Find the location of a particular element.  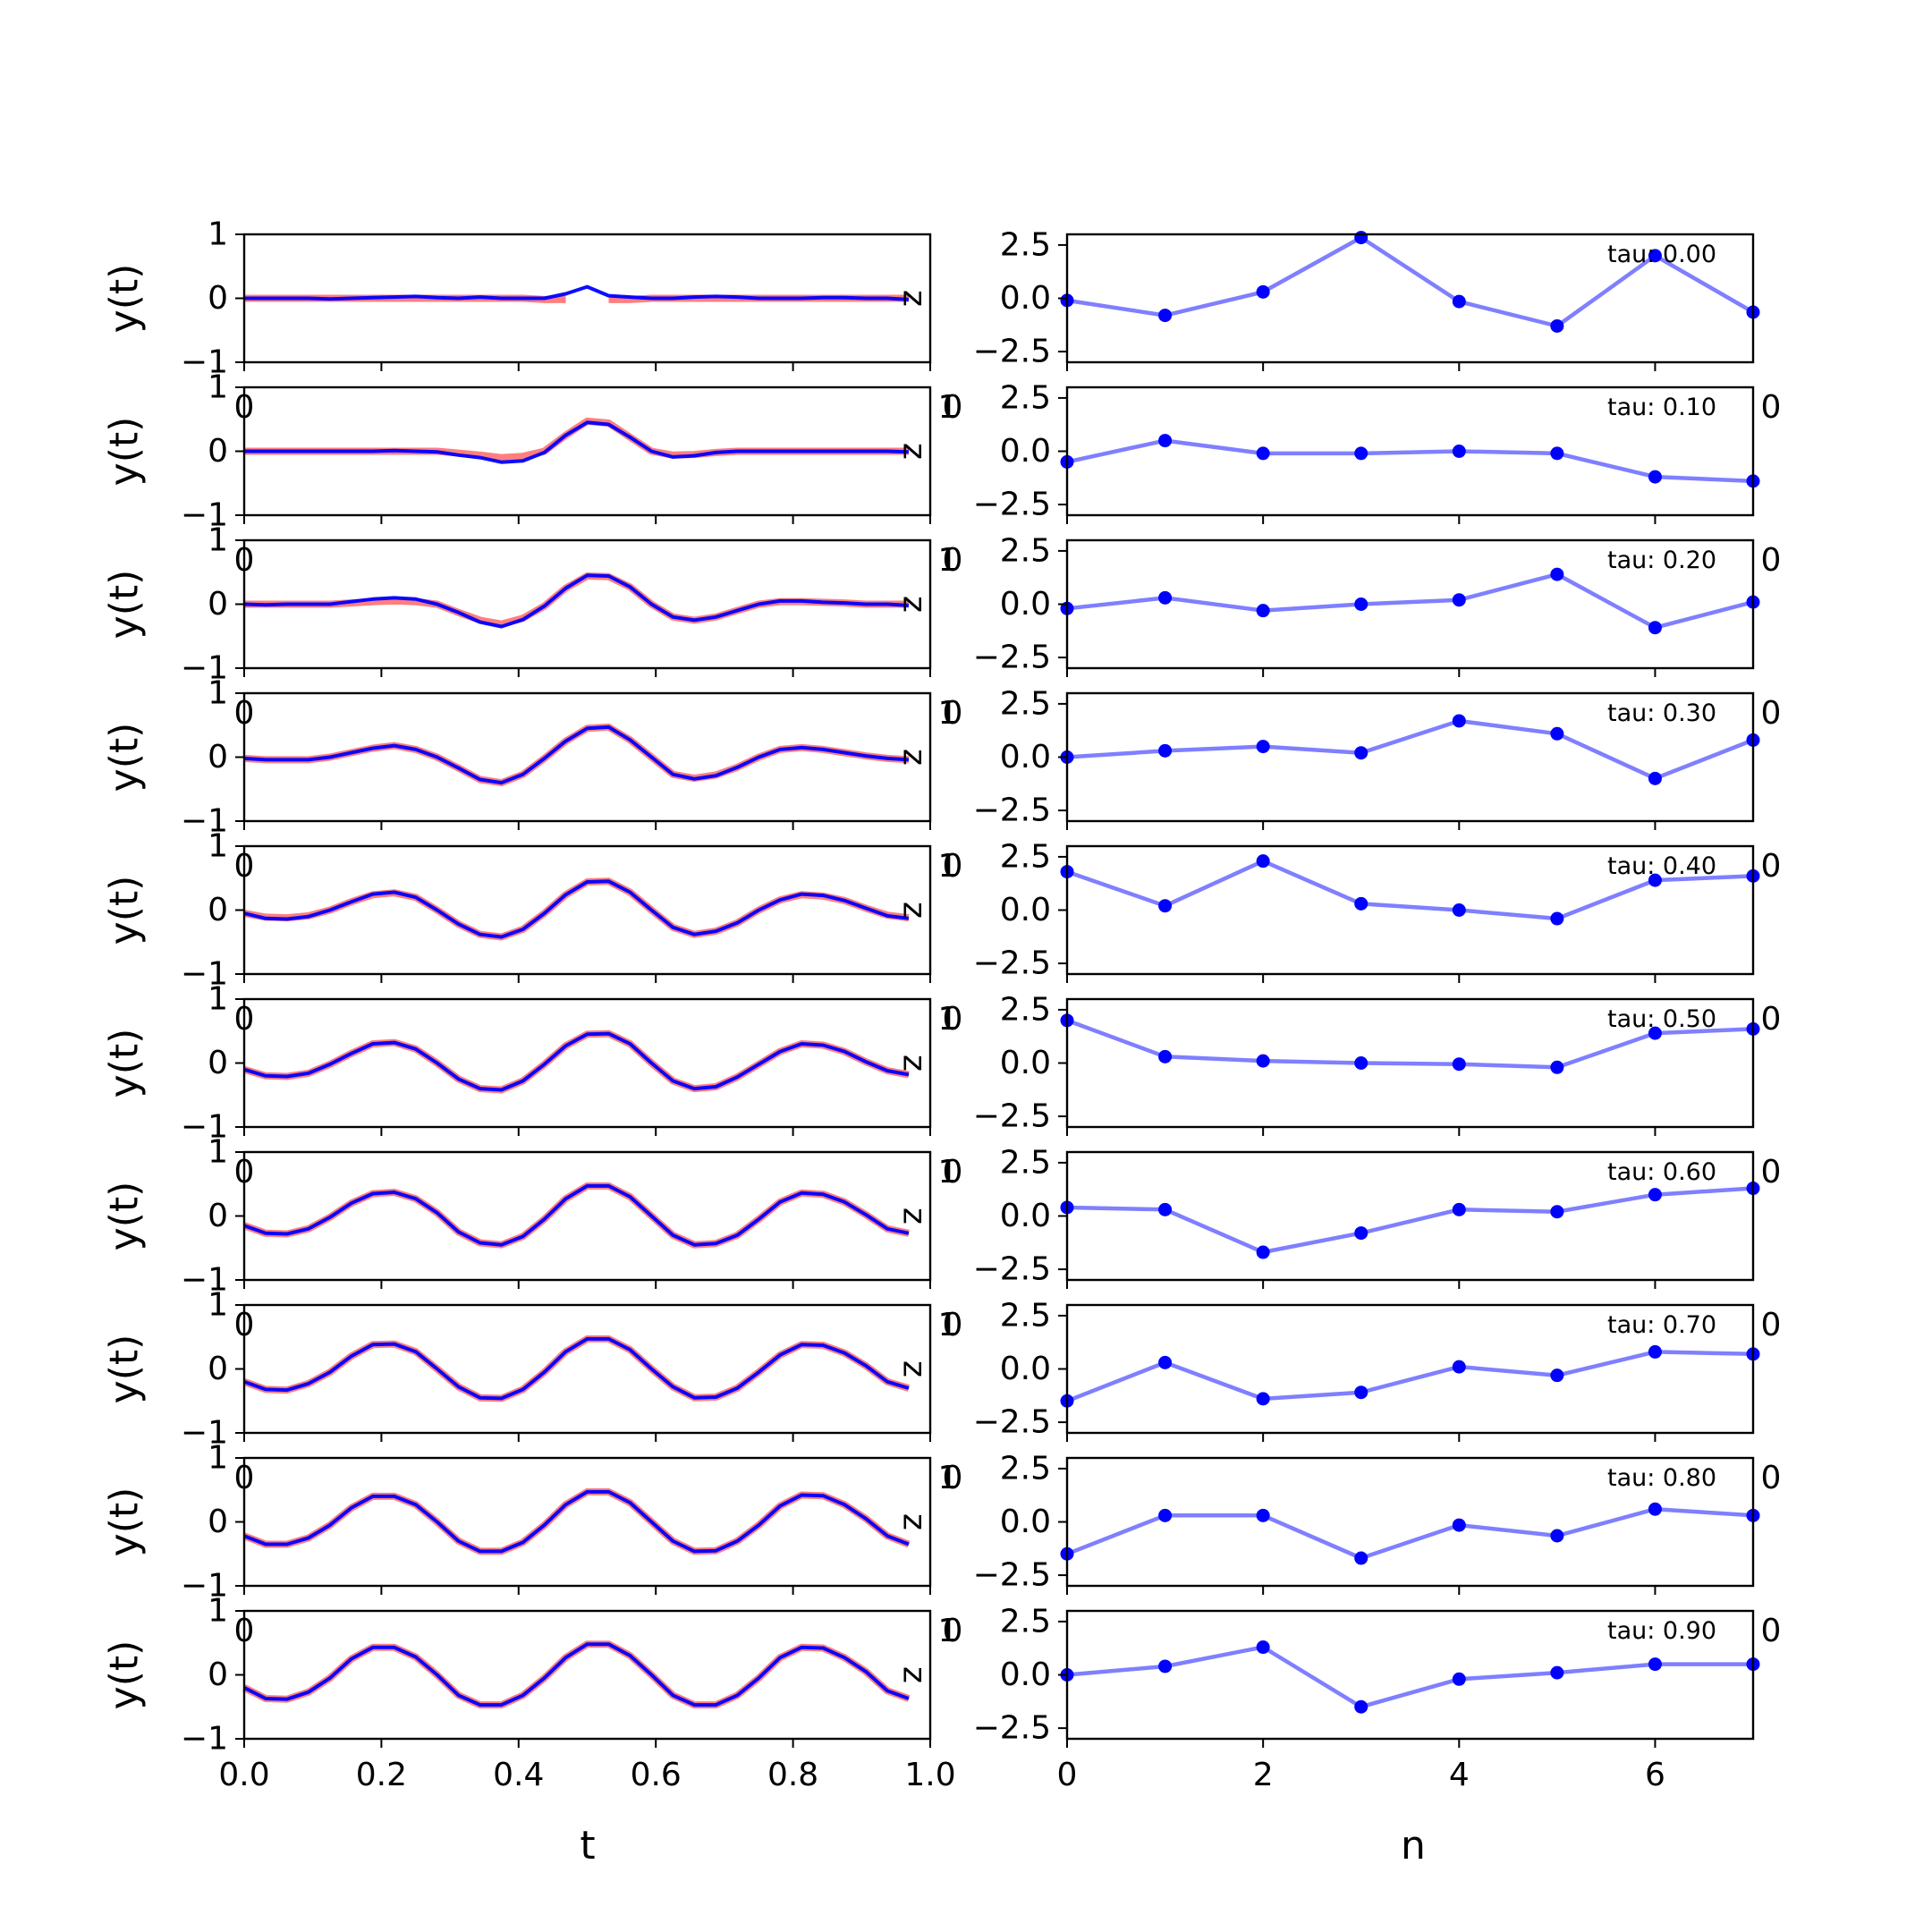

right-panel-2: 0 0 tau: 0.20 2.5 0.0 −2.5 is located at coordinates (1362, 604).